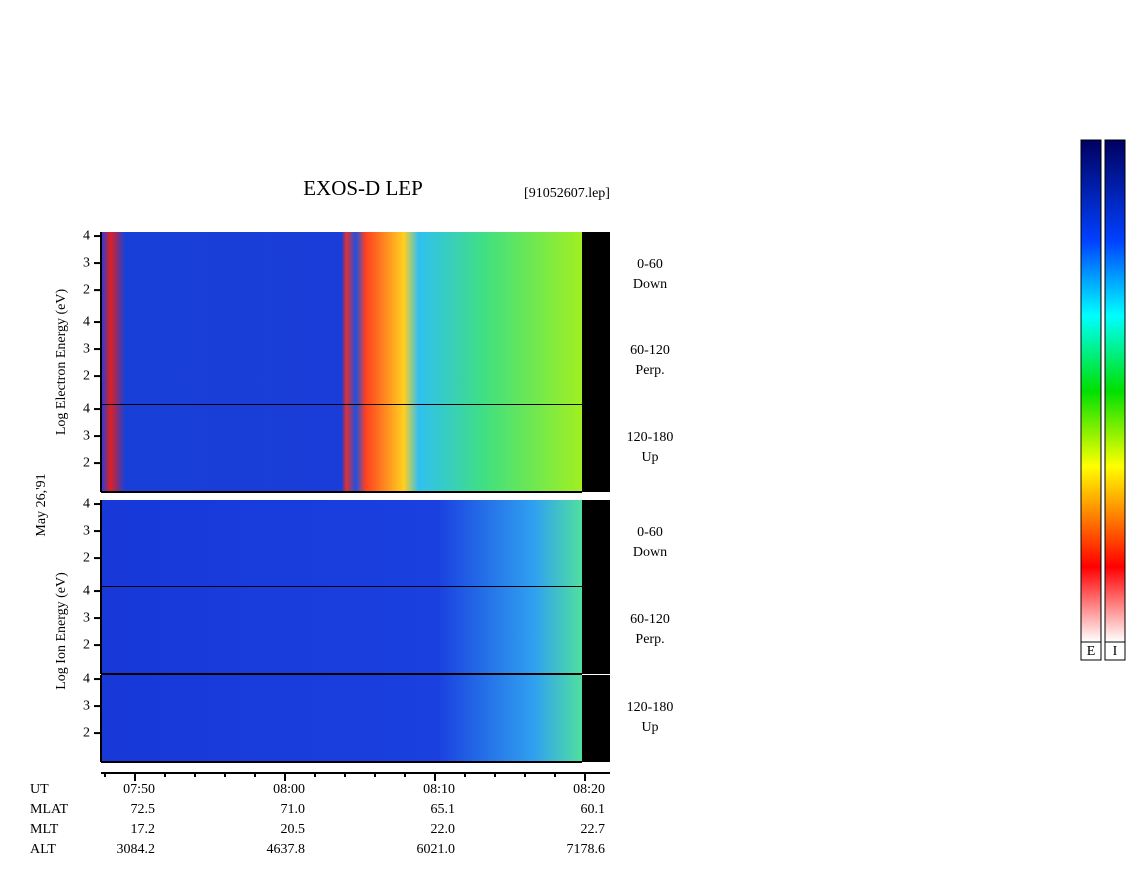 This screenshot has width=1130, height=880. Describe the element at coordinates (289, 789) in the screenshot. I see `row-value: 08:00` at that location.